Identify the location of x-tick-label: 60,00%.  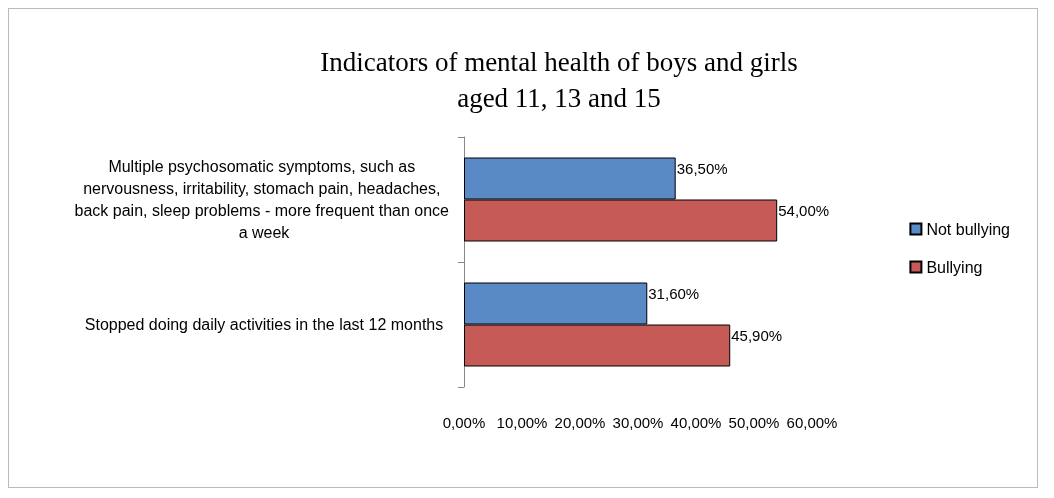
(812, 422).